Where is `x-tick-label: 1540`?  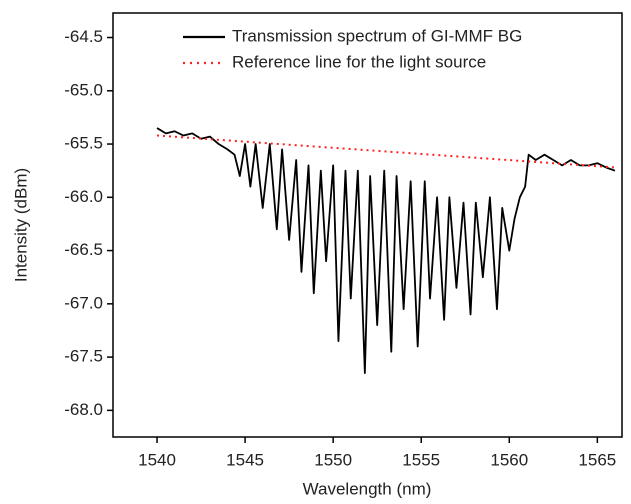 x-tick-label: 1540 is located at coordinates (157, 459).